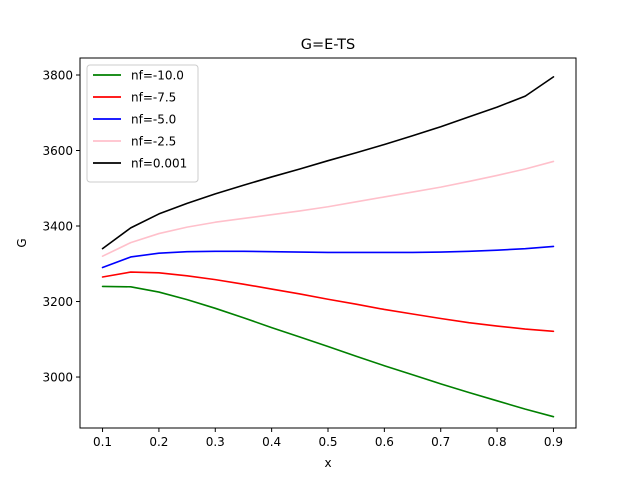 The width and height of the screenshot is (640, 480). Describe the element at coordinates (102, 442) in the screenshot. I see `x-tick-label: 0.1` at that location.